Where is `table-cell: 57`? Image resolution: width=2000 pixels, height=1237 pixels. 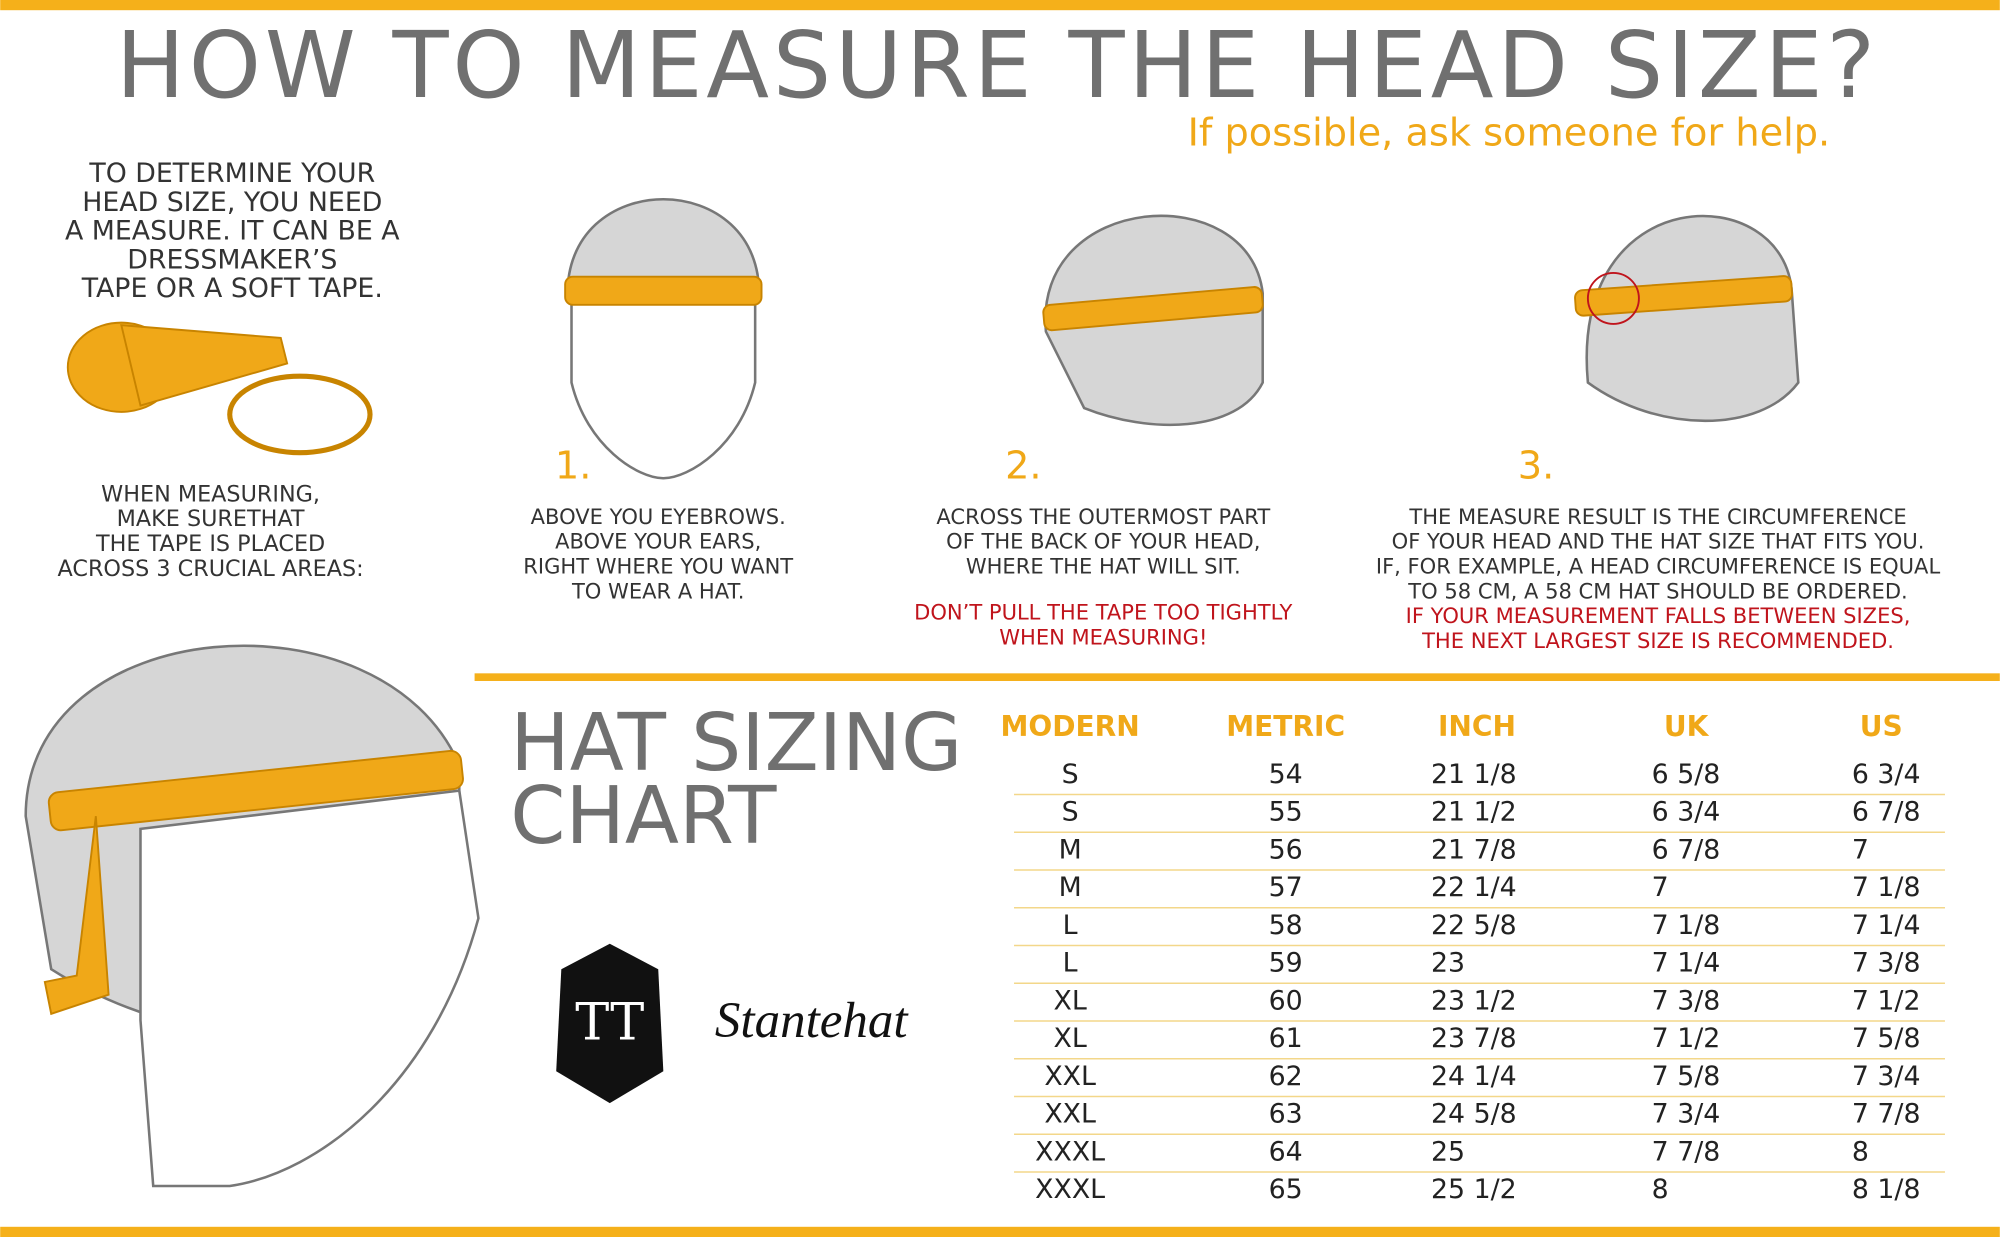
table-cell: 57 is located at coordinates (1286, 887).